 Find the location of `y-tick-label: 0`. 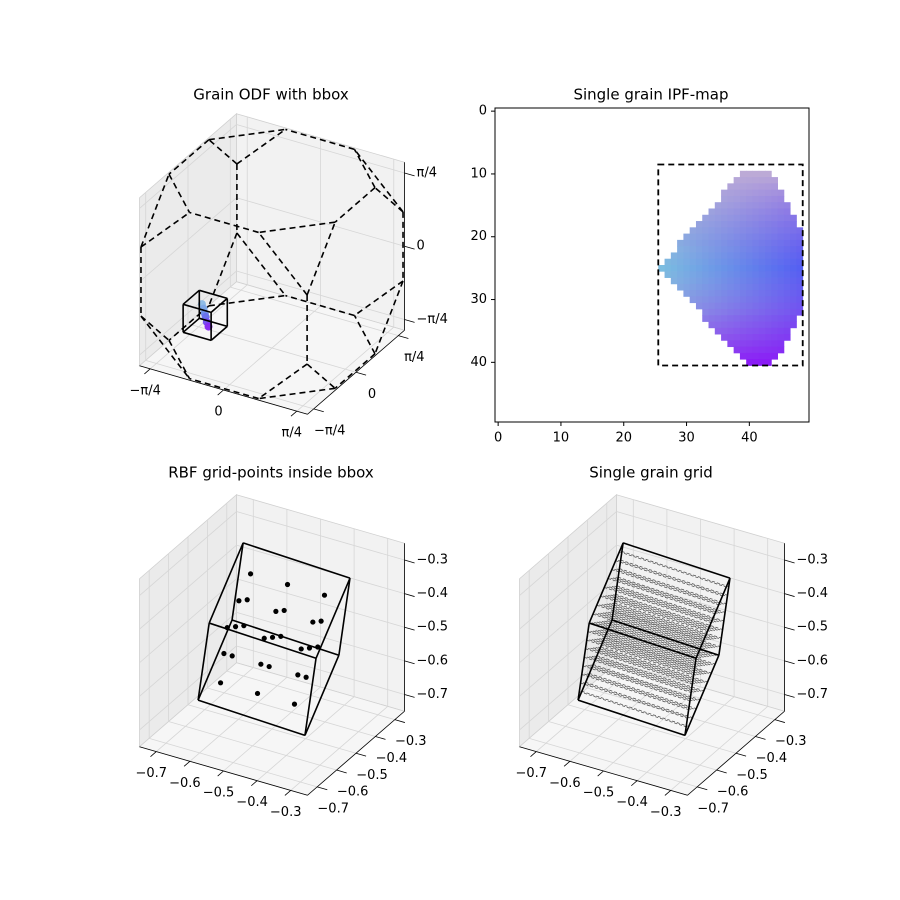

y-tick-label: 0 is located at coordinates (372, 394).